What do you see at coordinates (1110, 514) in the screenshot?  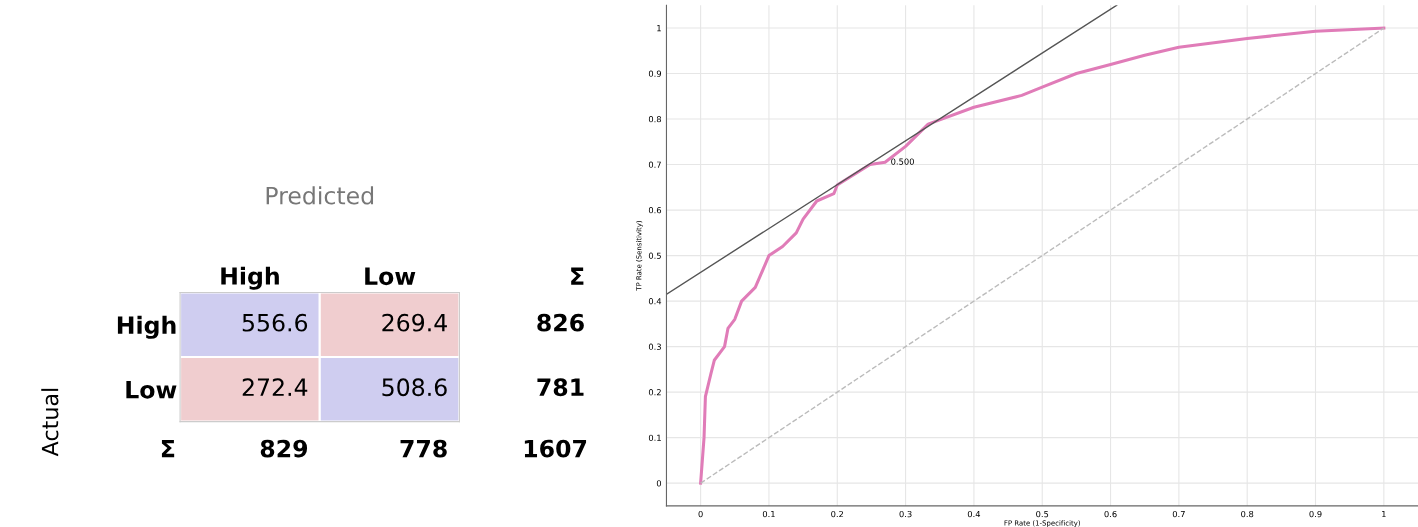 I see `x-tick-label: 0.6` at bounding box center [1110, 514].